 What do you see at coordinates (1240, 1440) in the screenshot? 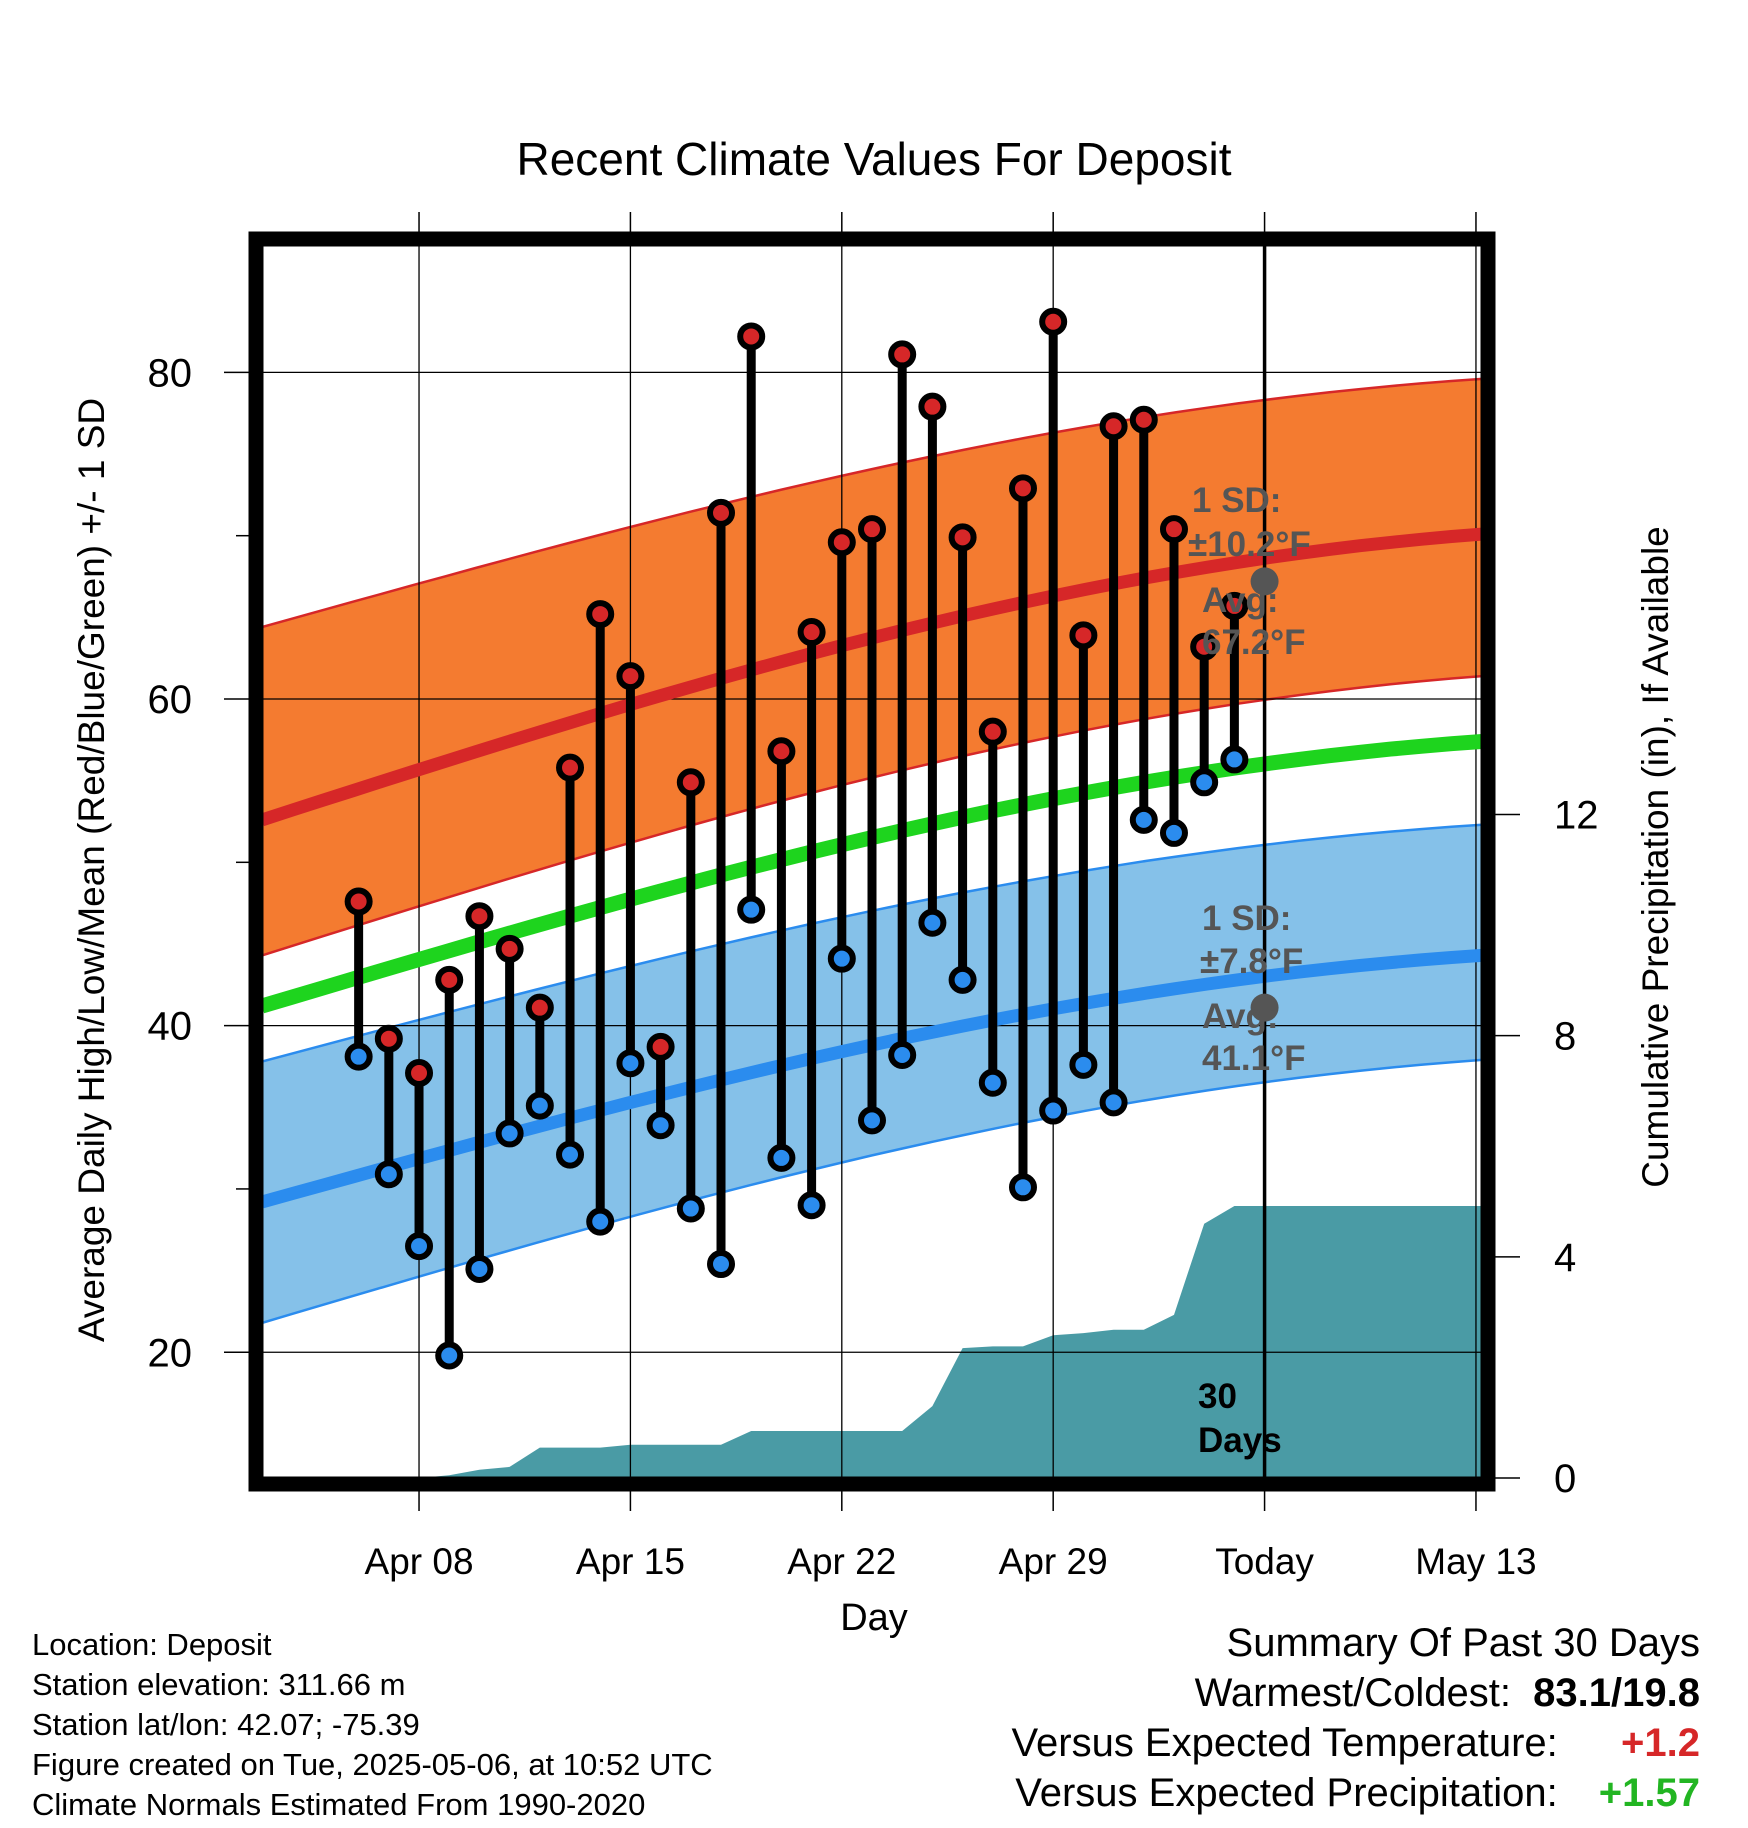
I see `days-word-label: Days` at bounding box center [1240, 1440].